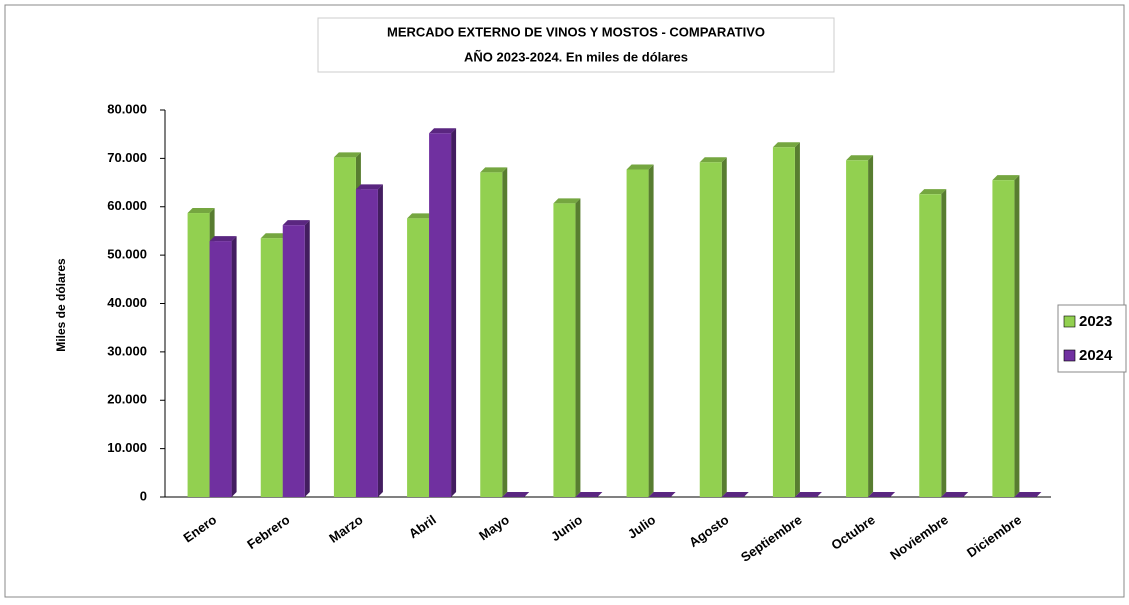 The height and width of the screenshot is (605, 1129). I want to click on y-tick-label: 10.000, so click(127, 447).